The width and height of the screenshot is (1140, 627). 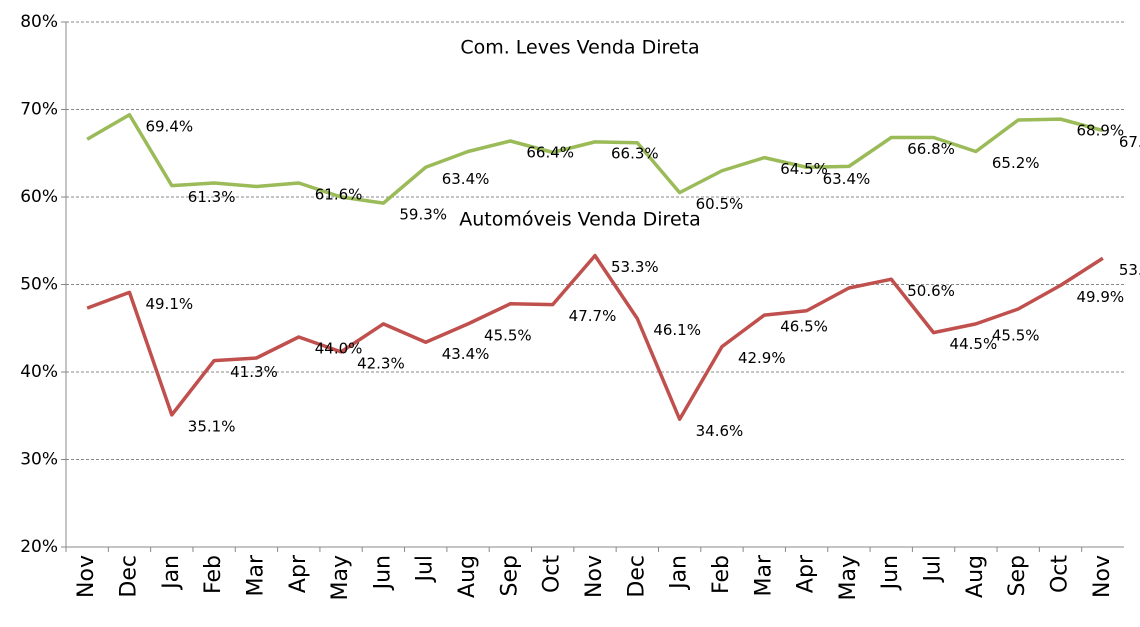 What do you see at coordinates (169, 304) in the screenshot?
I see `data-label: 49.1%` at bounding box center [169, 304].